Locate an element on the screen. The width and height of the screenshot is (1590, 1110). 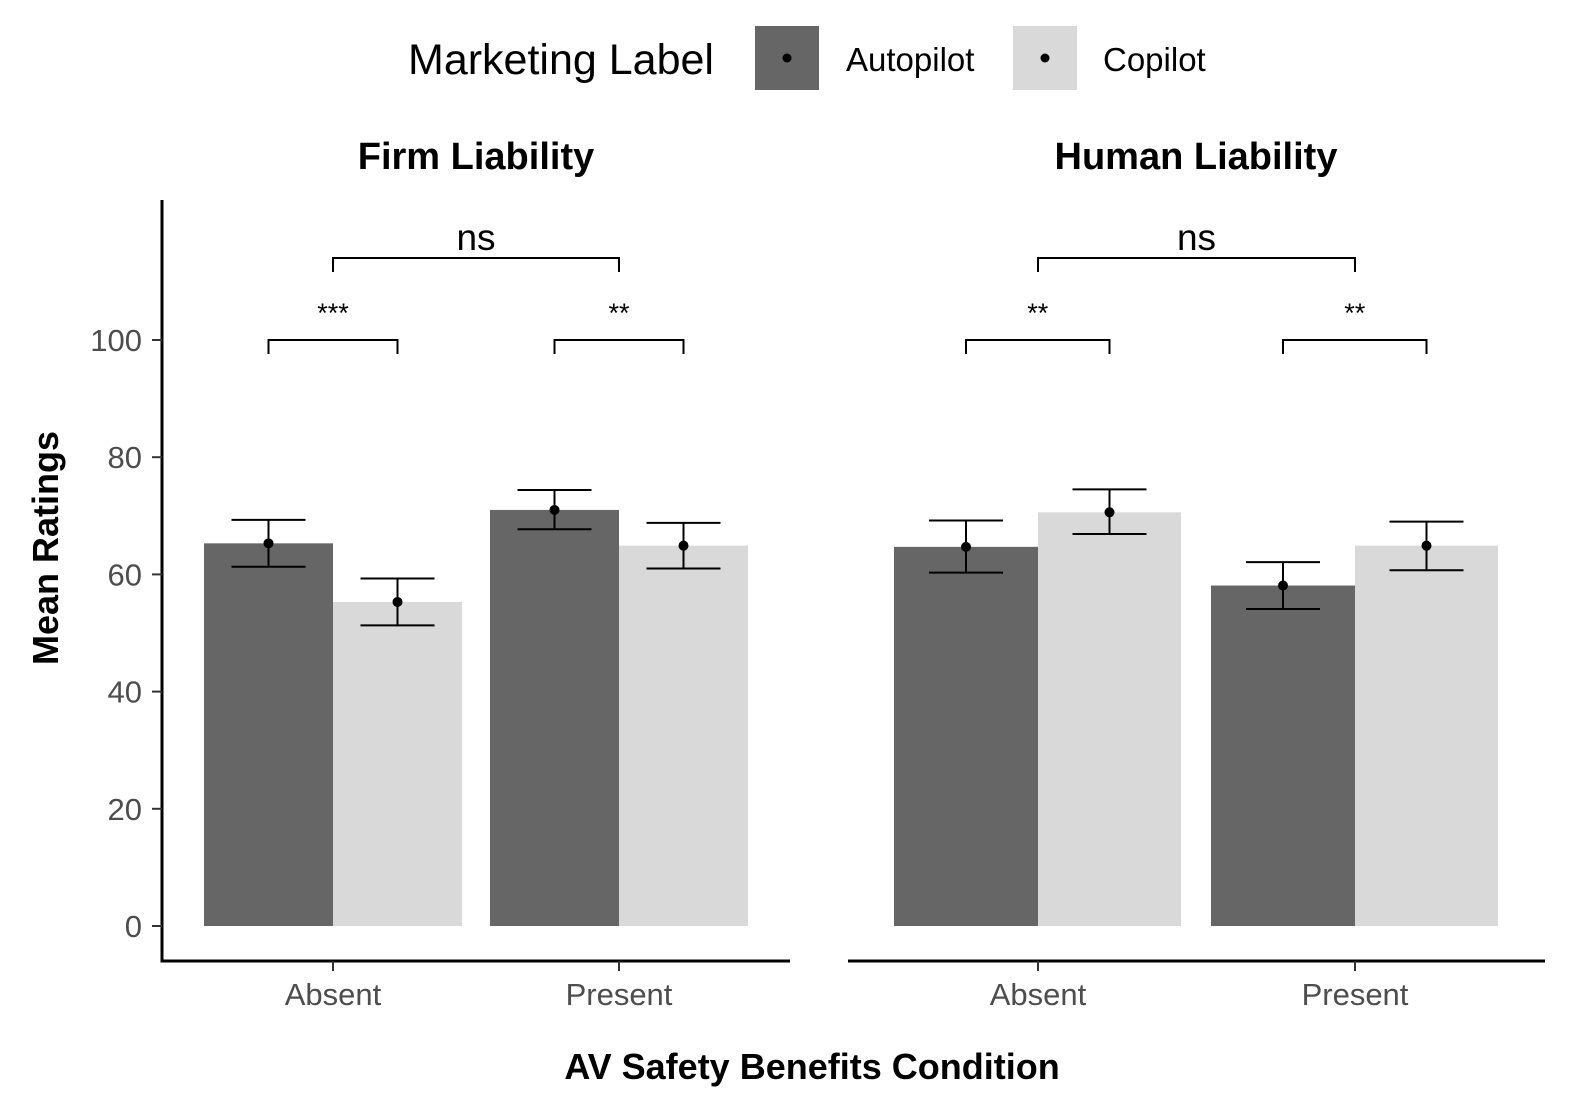
legend-title: Marketing Label is located at coordinates (561, 60).